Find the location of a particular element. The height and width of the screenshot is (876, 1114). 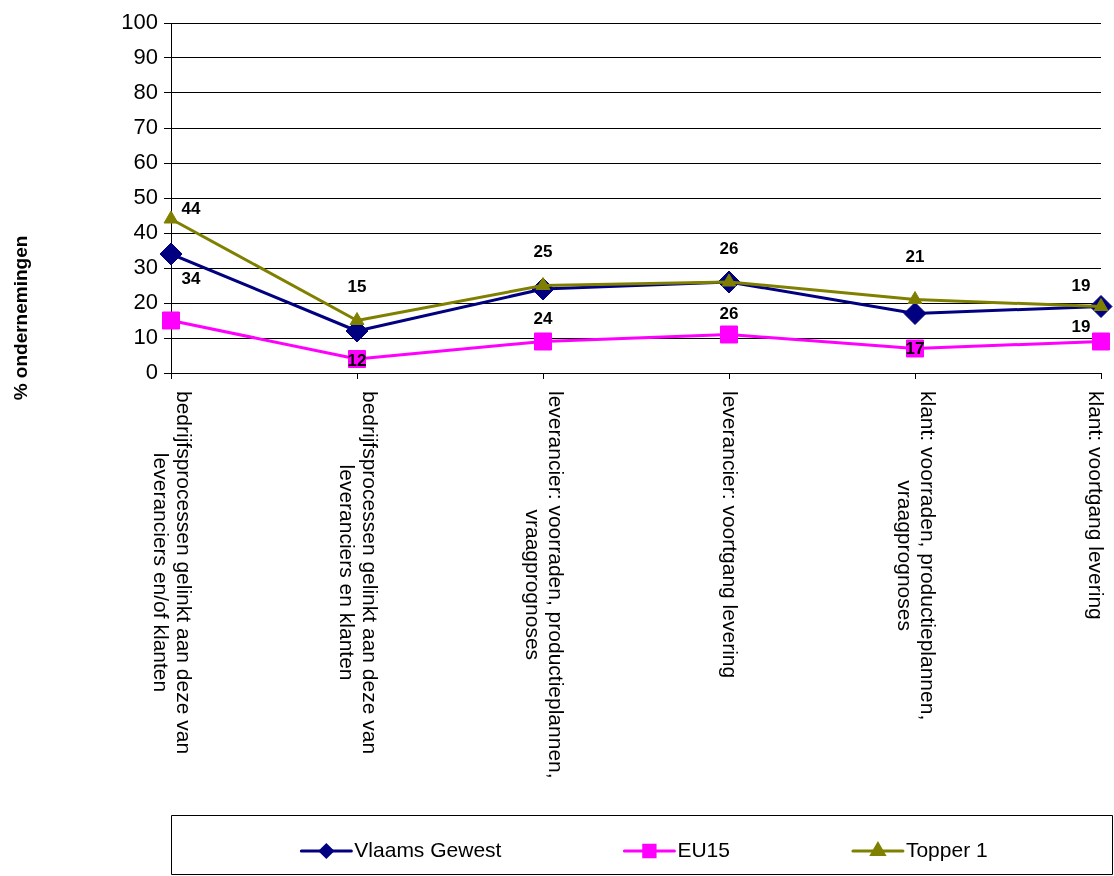

data-label: 15 is located at coordinates (357, 287).